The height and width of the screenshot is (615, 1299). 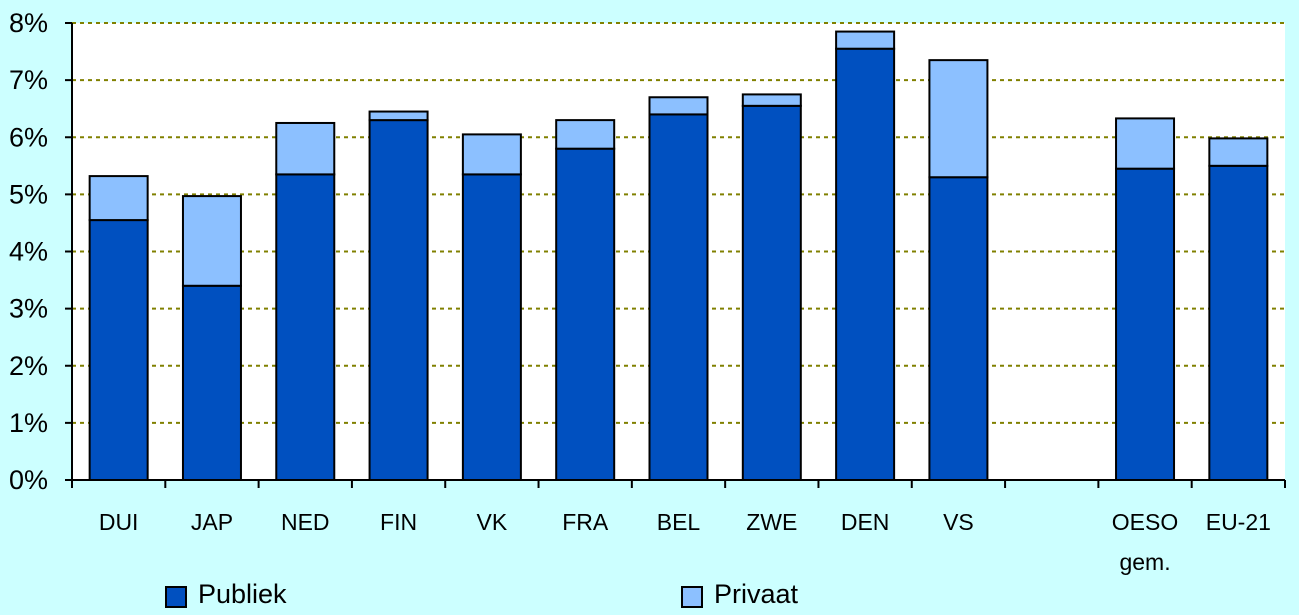 What do you see at coordinates (1144, 562) in the screenshot?
I see `x-tick-label: gem.` at bounding box center [1144, 562].